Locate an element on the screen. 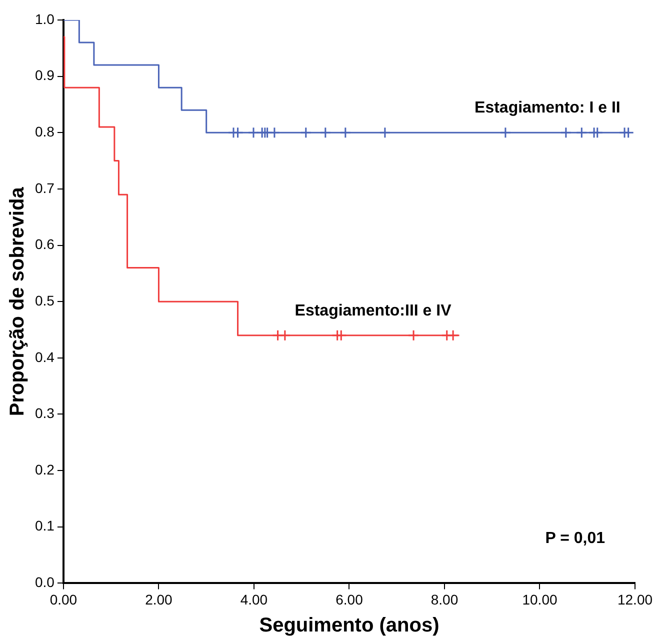 Image resolution: width=661 pixels, height=642 pixels. y-axis-title: Proporção de sobrevida is located at coordinates (17, 301).